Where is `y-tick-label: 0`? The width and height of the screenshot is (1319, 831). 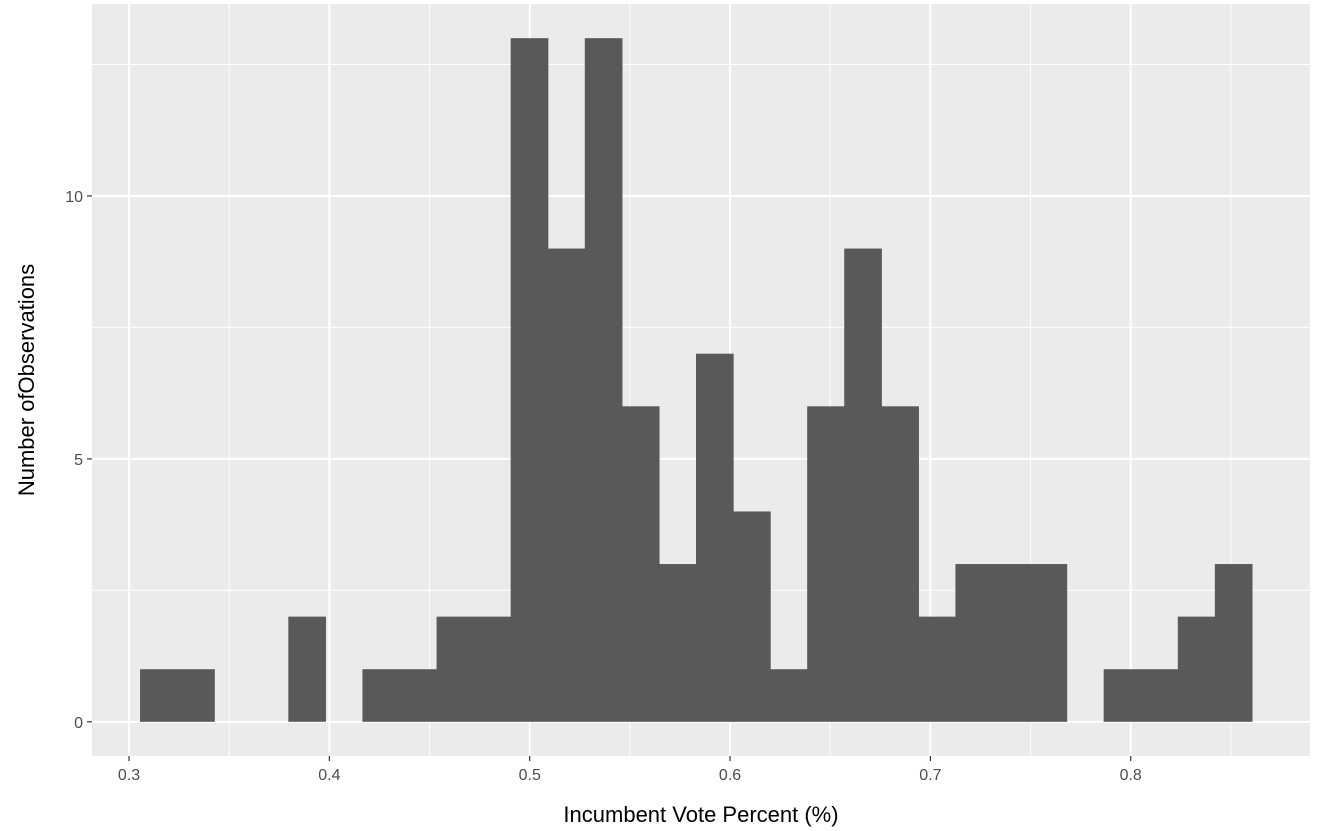 y-tick-label: 0 is located at coordinates (78, 723).